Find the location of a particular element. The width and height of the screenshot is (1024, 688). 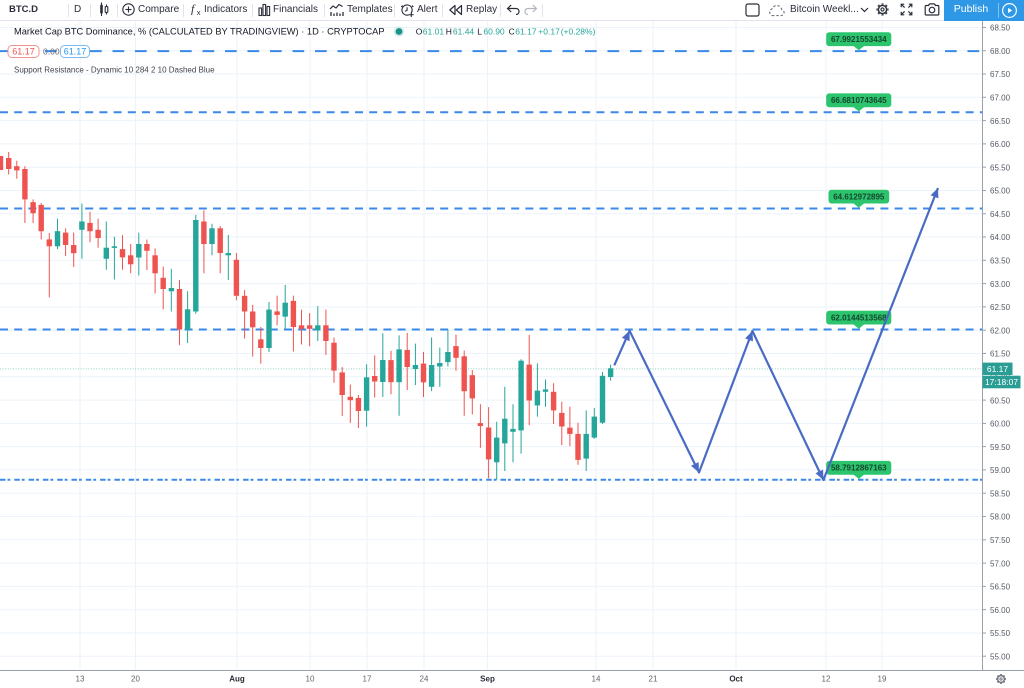

svg-text: 65.50 is located at coordinates (1000, 167).